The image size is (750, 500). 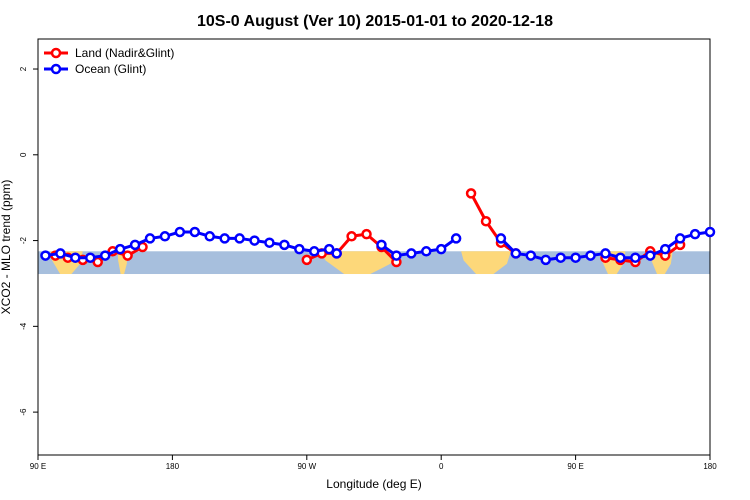 What do you see at coordinates (23, 68) in the screenshot?
I see `y-tick-label: 2` at bounding box center [23, 68].